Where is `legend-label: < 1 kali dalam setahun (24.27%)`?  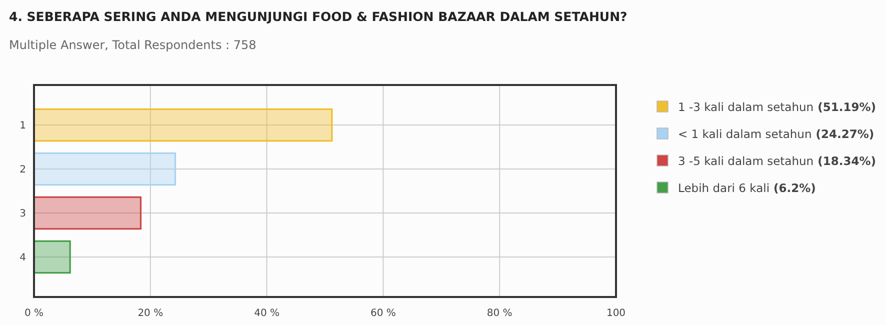
legend-label: < 1 kali dalam setahun (24.27%) is located at coordinates (776, 134).